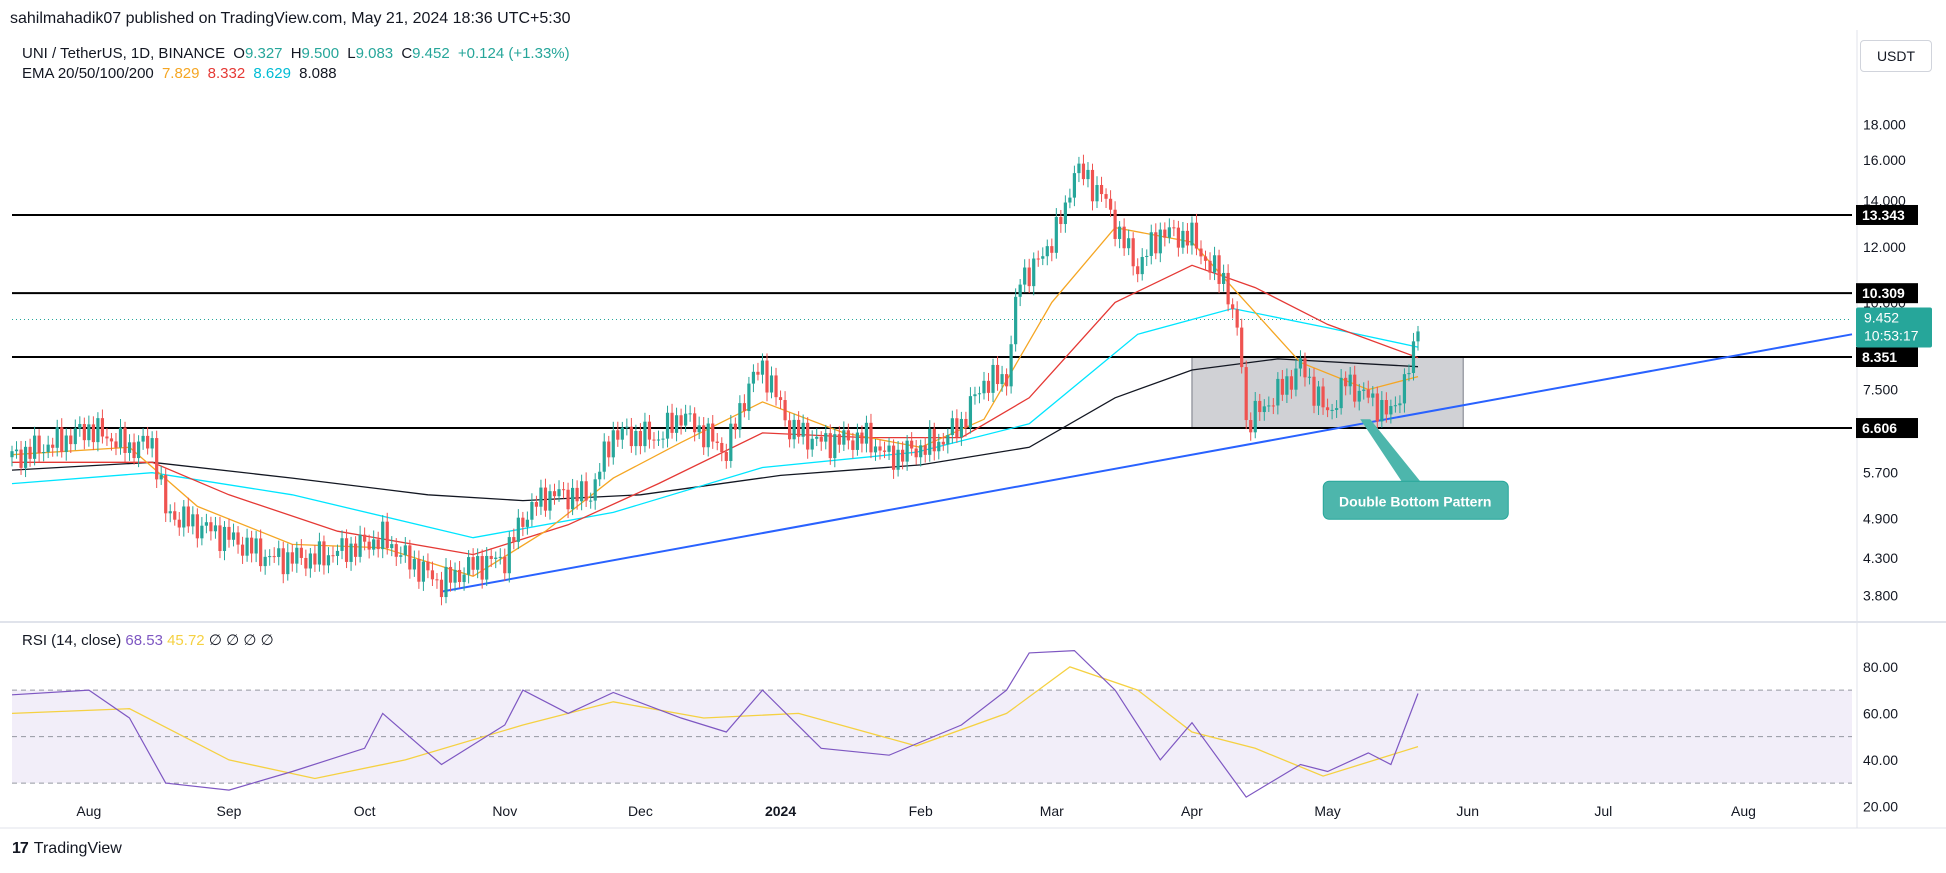 The width and height of the screenshot is (1946, 873). Describe the element at coordinates (1880, 667) in the screenshot. I see `rsi-tick-label: 80.00` at that location.